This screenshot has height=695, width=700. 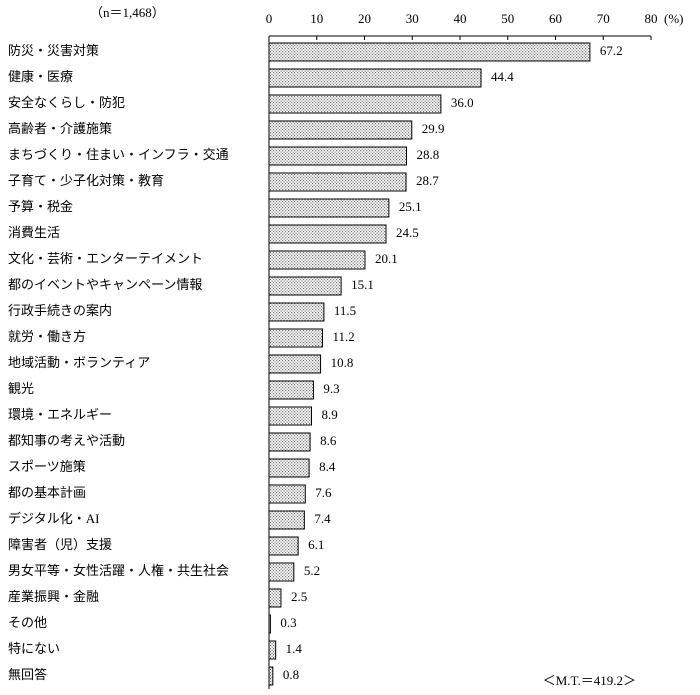 I want to click on x-unit: (%), so click(x=674, y=18).